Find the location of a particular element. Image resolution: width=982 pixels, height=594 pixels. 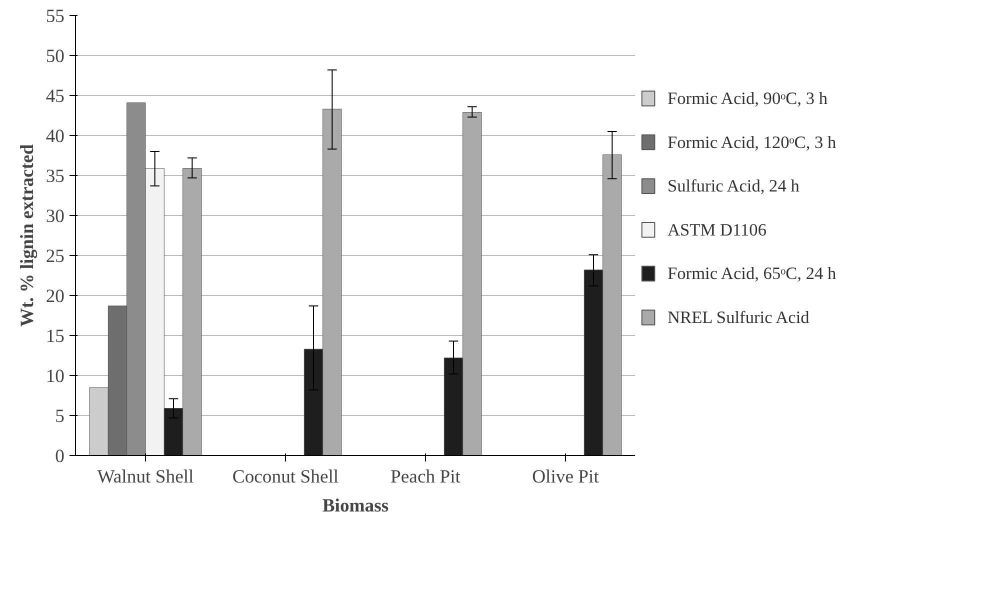

legend-label: NREL Sulfuric Acid is located at coordinates (739, 317).